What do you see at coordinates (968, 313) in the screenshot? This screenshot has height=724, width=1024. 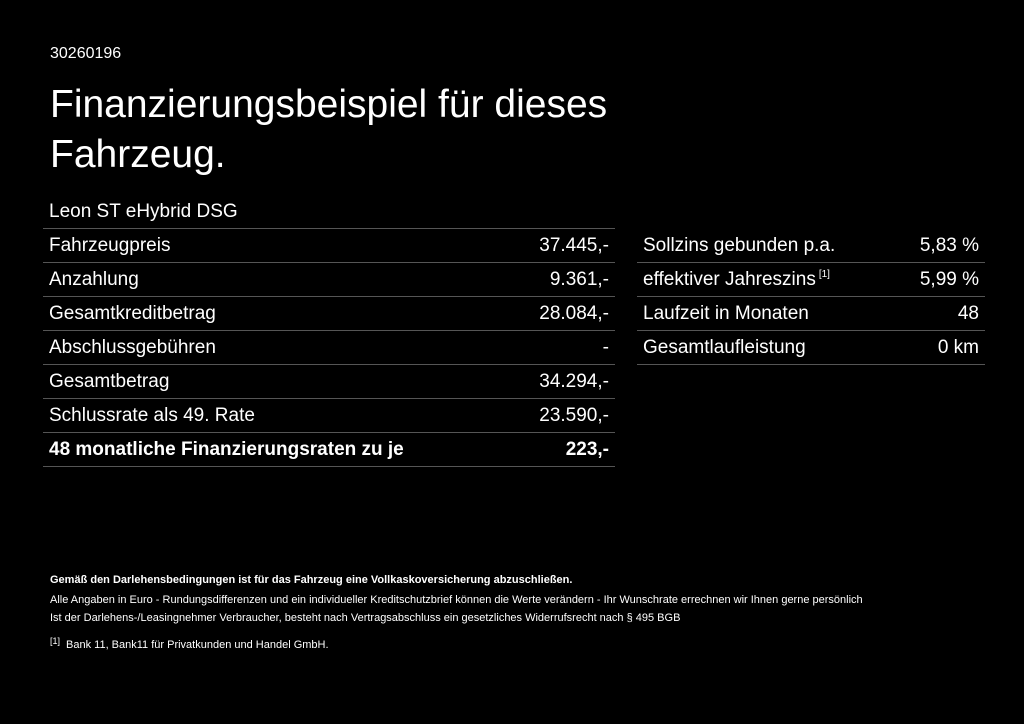 I see `row-value: 48` at bounding box center [968, 313].